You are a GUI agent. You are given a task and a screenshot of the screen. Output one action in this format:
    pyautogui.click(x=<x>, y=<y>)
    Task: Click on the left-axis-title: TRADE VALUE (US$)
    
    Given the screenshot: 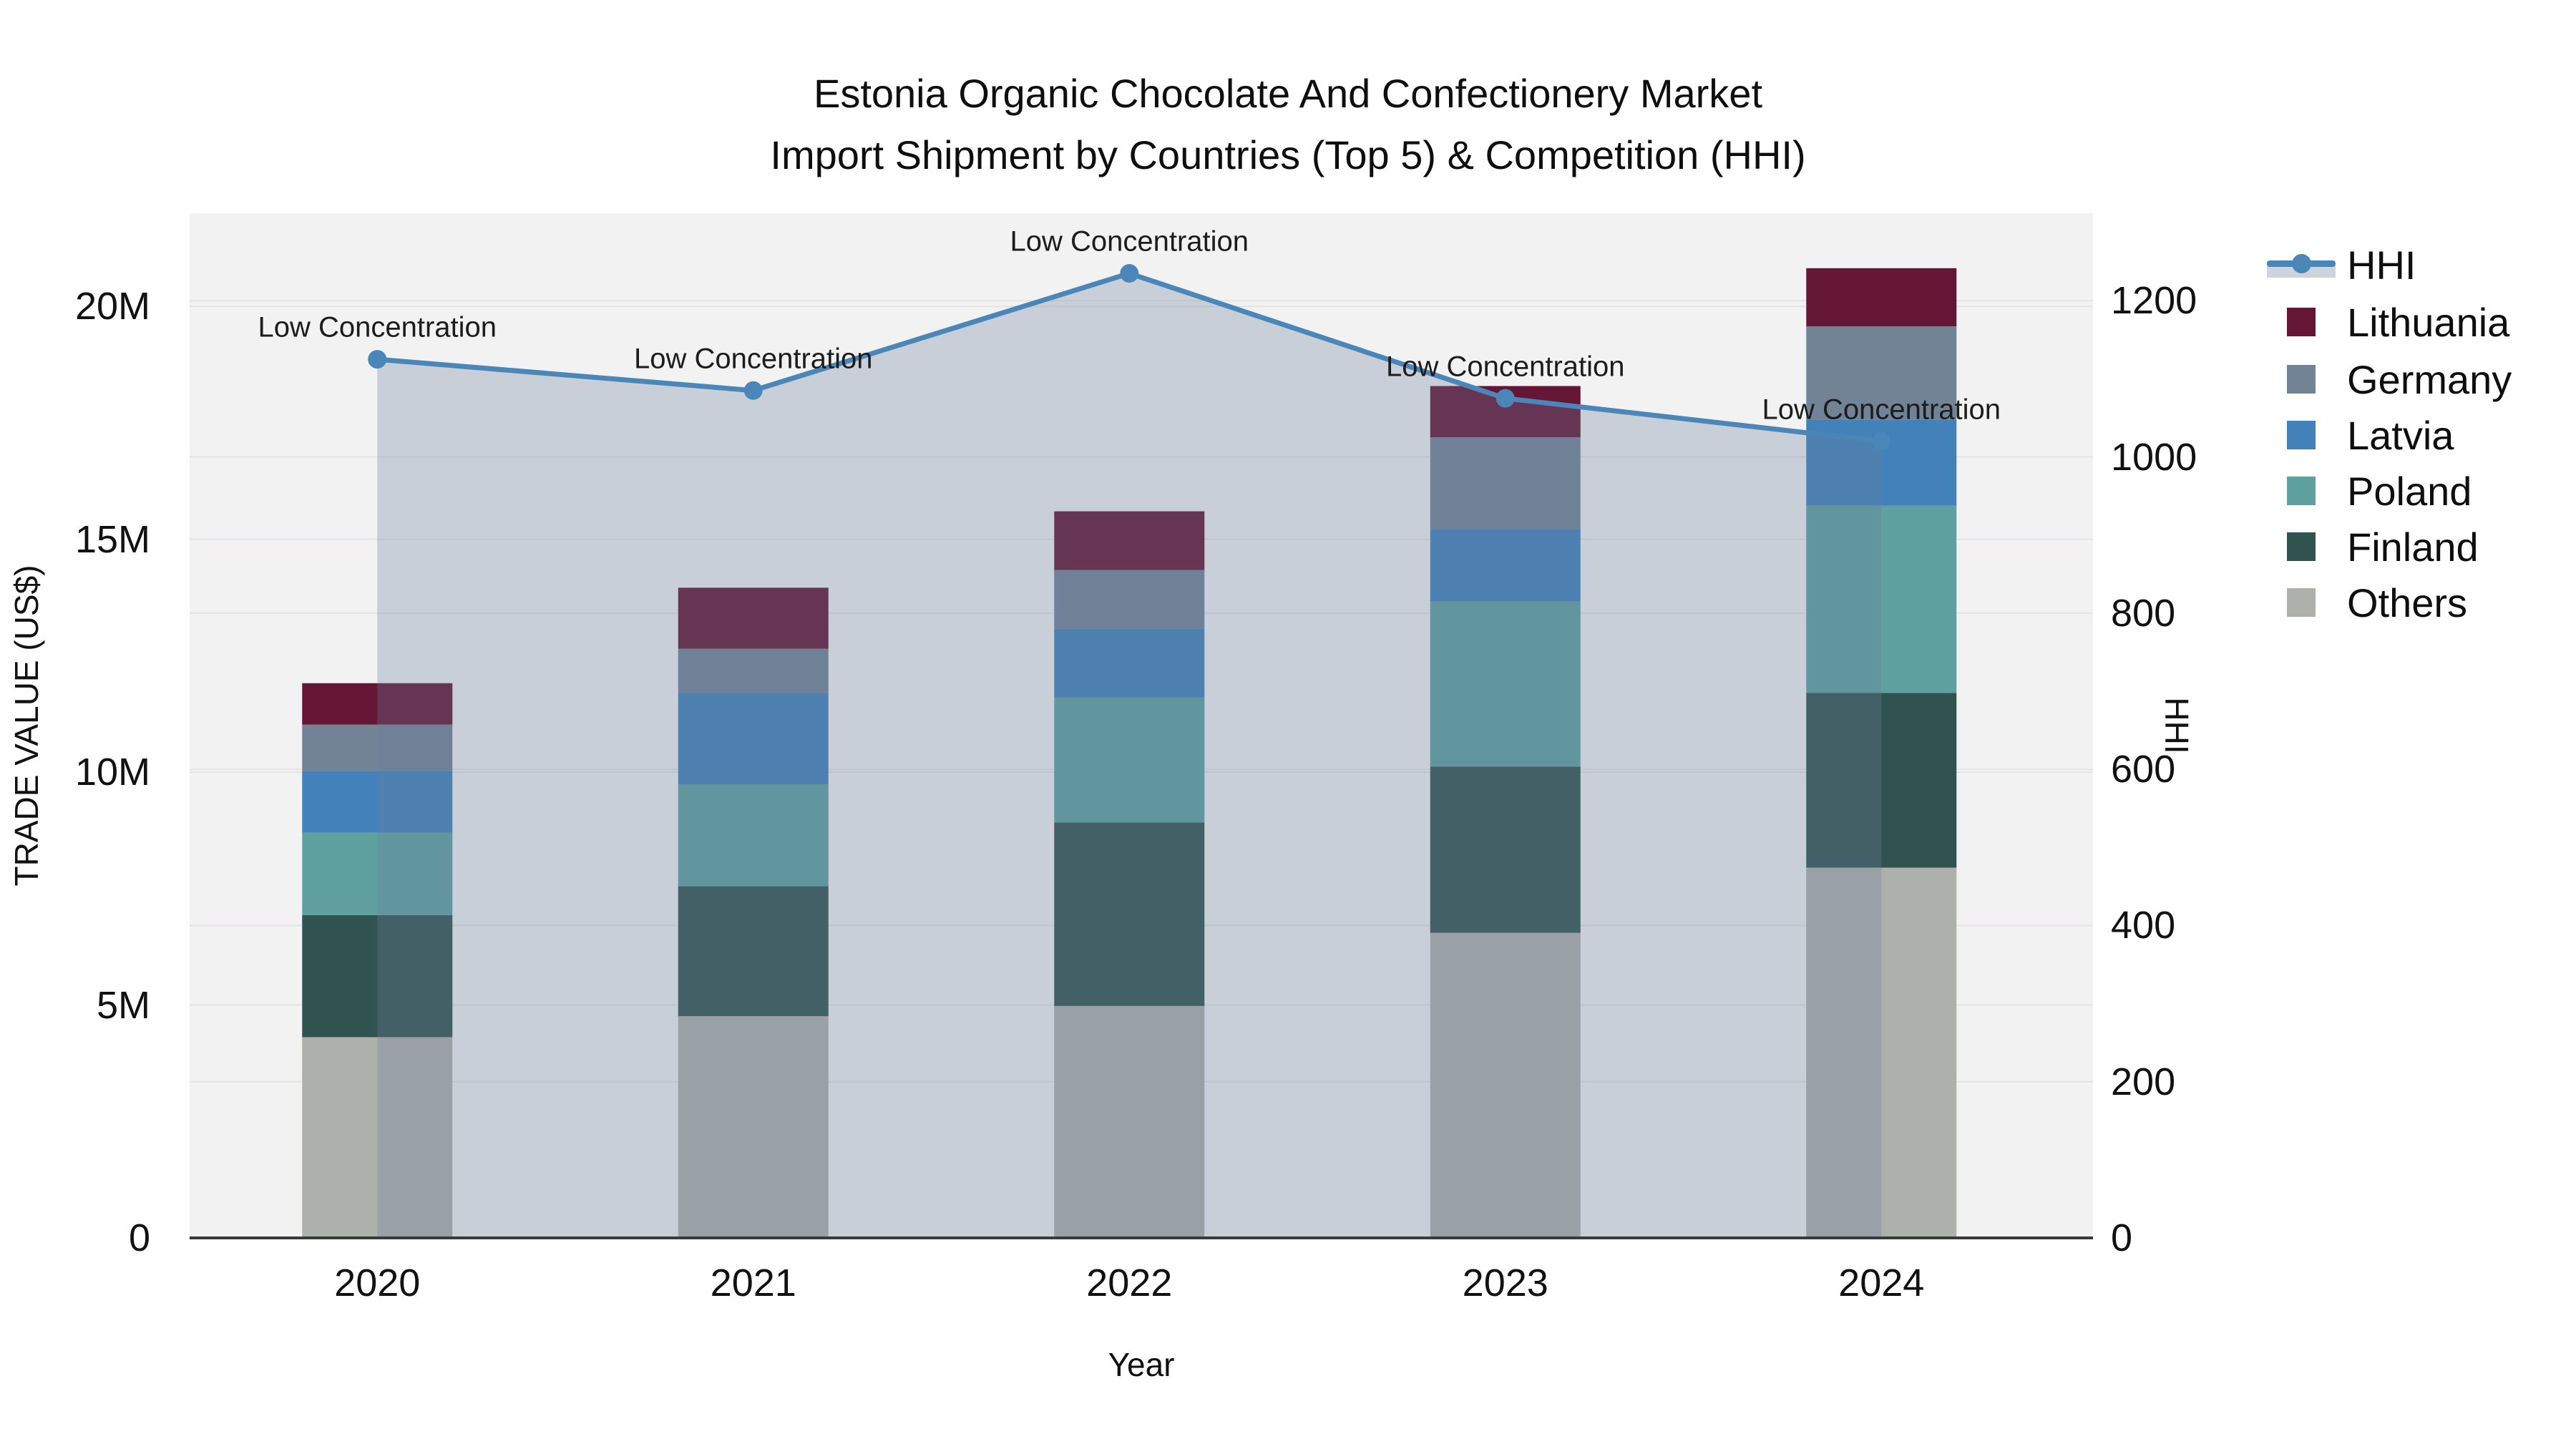 What is the action you would take?
    pyautogui.click(x=26, y=726)
    